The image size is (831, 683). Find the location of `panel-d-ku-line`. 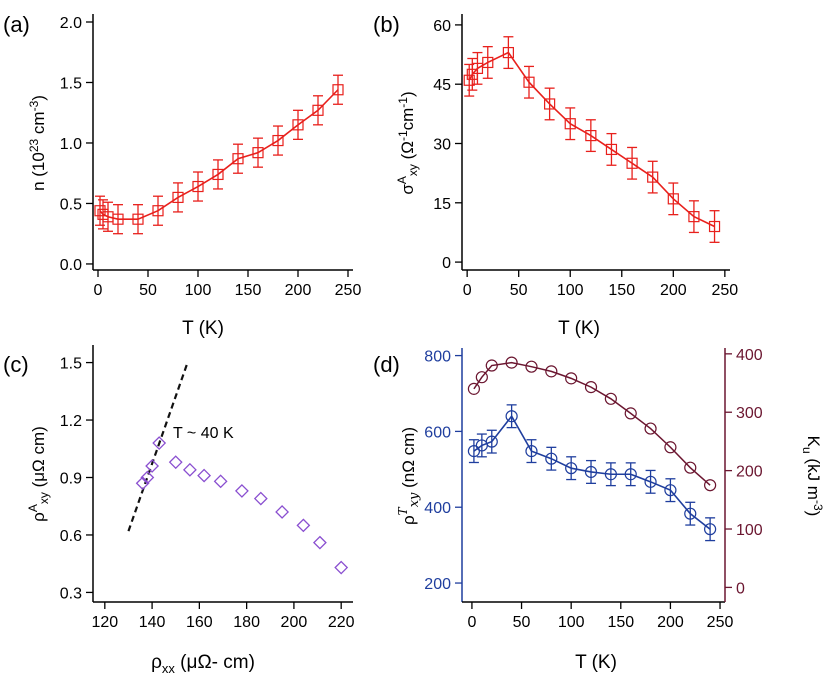

panel-d-ku-line is located at coordinates (592, 423).